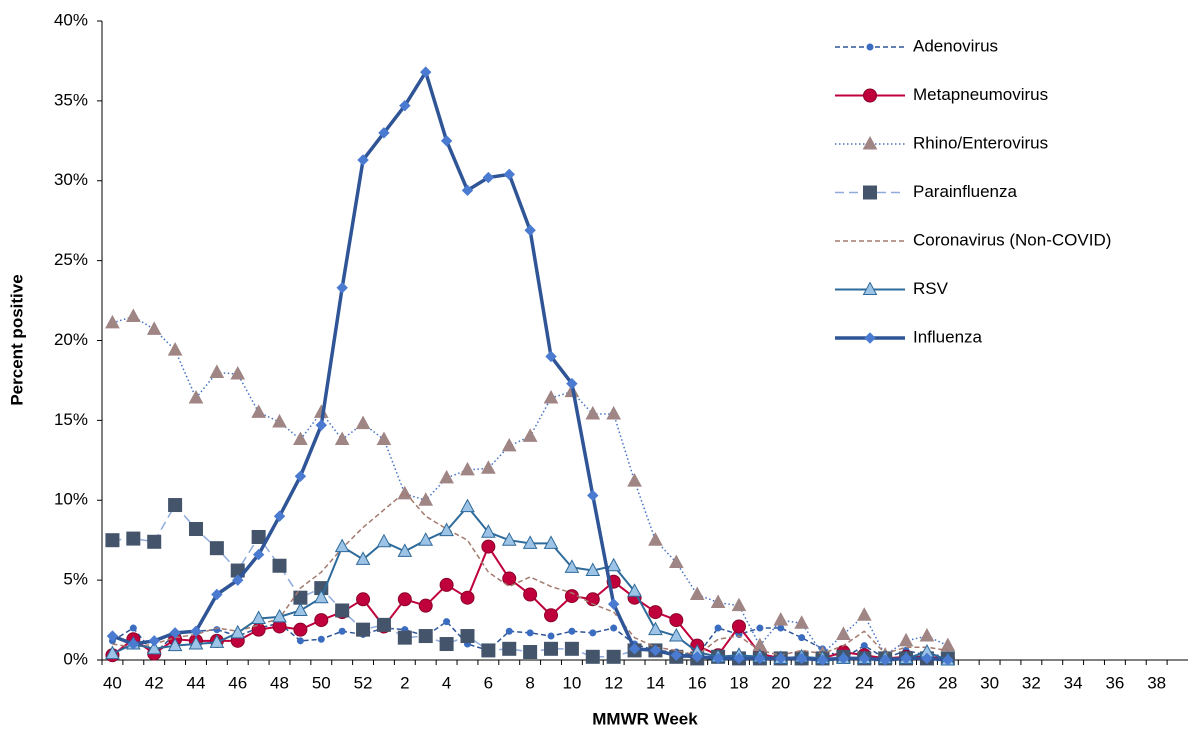 The height and width of the screenshot is (747, 1196). What do you see at coordinates (989, 682) in the screenshot?
I see `x-tick-label: 30` at bounding box center [989, 682].